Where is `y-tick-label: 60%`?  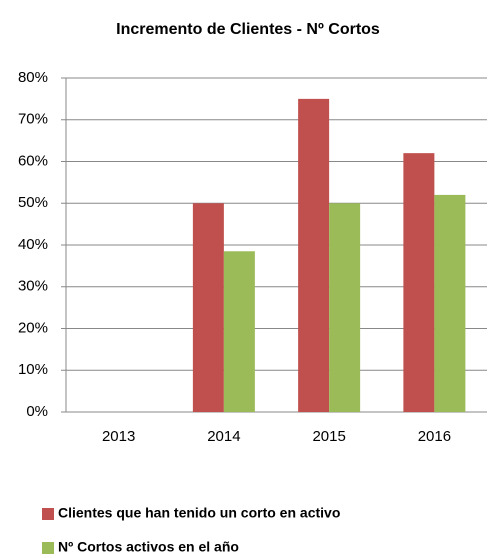 y-tick-label: 60% is located at coordinates (33, 160).